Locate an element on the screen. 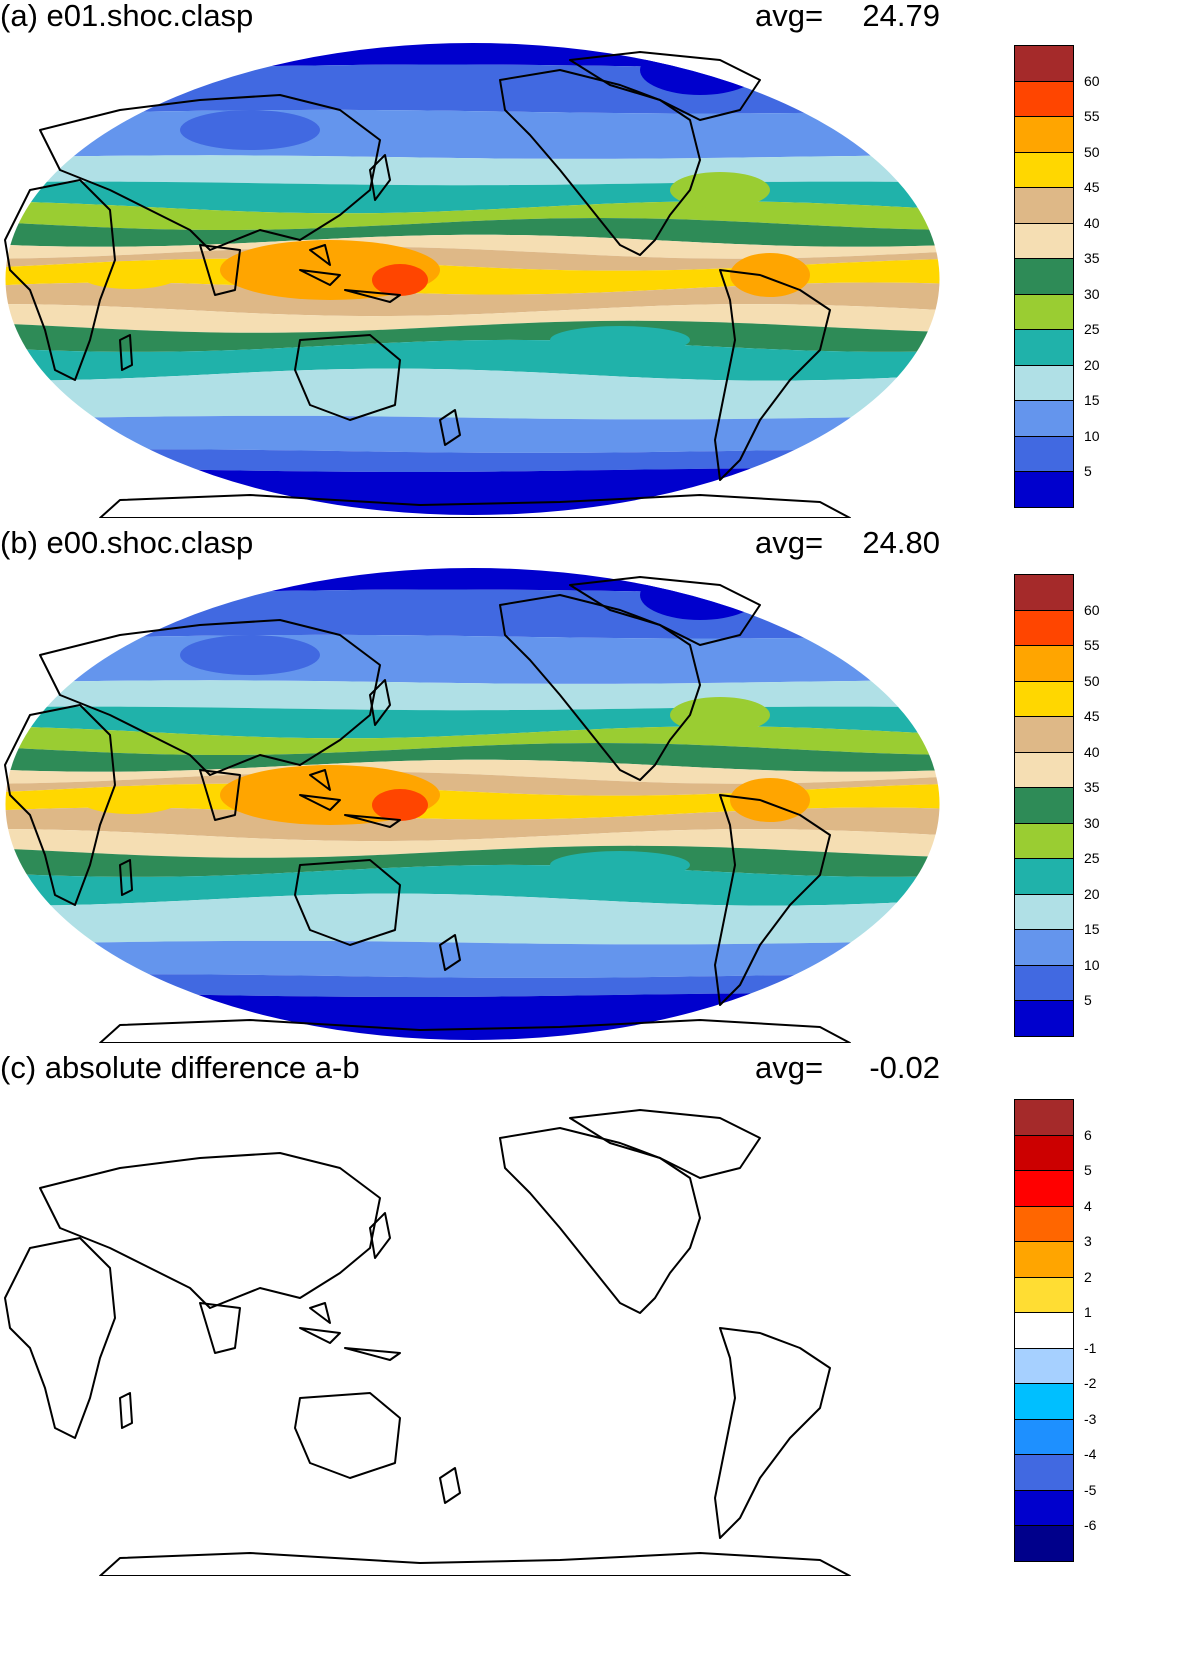 The height and width of the screenshot is (1677, 1183). colorbar-tick-label: -1 is located at coordinates (1090, 1347).